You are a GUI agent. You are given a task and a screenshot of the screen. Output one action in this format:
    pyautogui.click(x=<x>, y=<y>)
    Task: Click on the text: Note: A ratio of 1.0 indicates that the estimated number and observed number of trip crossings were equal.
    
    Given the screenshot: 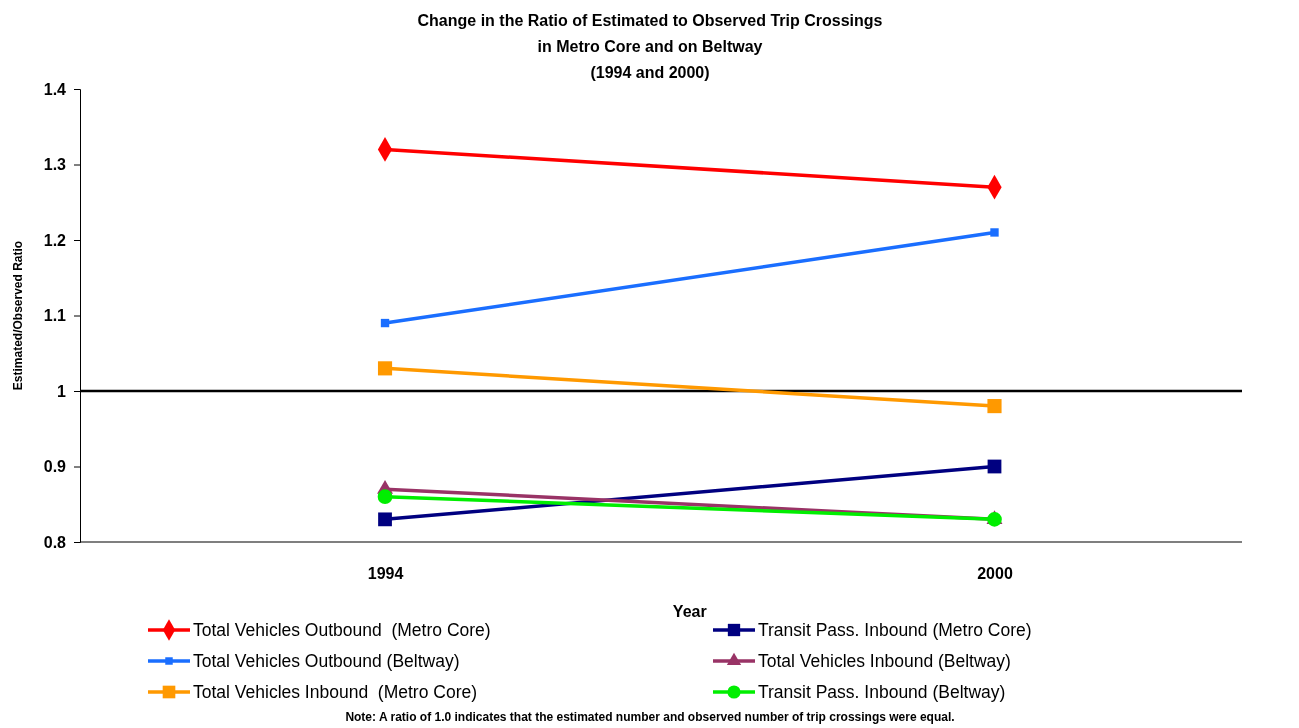 What is the action you would take?
    pyautogui.click(x=650, y=717)
    